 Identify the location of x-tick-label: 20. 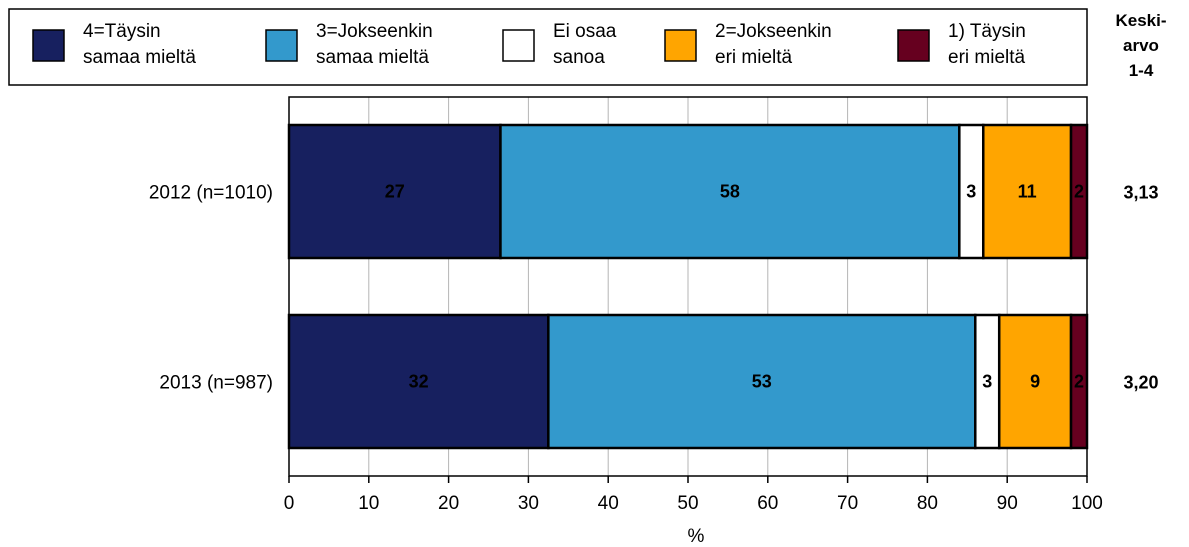
(448, 503).